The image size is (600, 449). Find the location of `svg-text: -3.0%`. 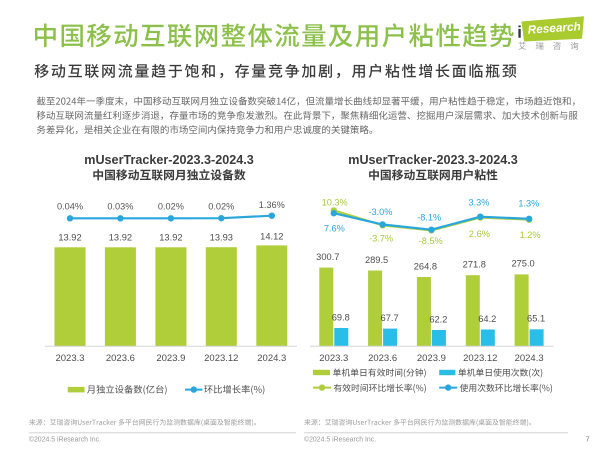

svg-text: -3.0% is located at coordinates (380, 212).